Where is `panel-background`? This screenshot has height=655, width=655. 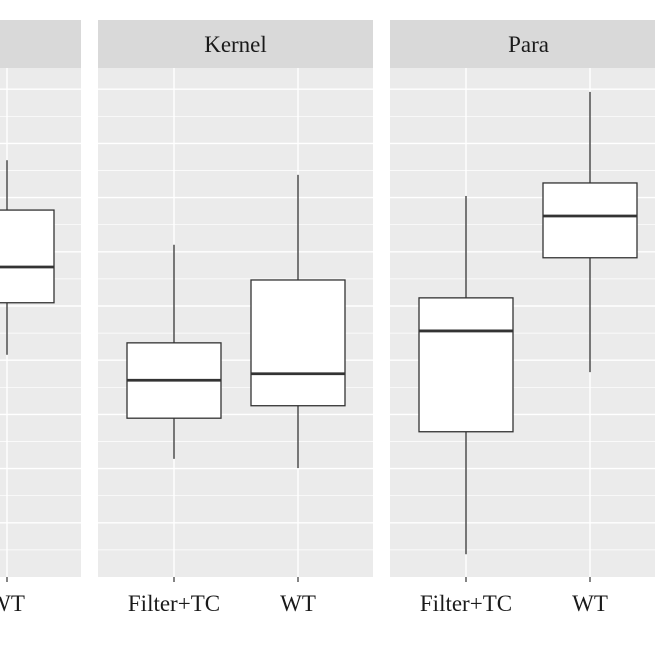
panel-background is located at coordinates (40, 322).